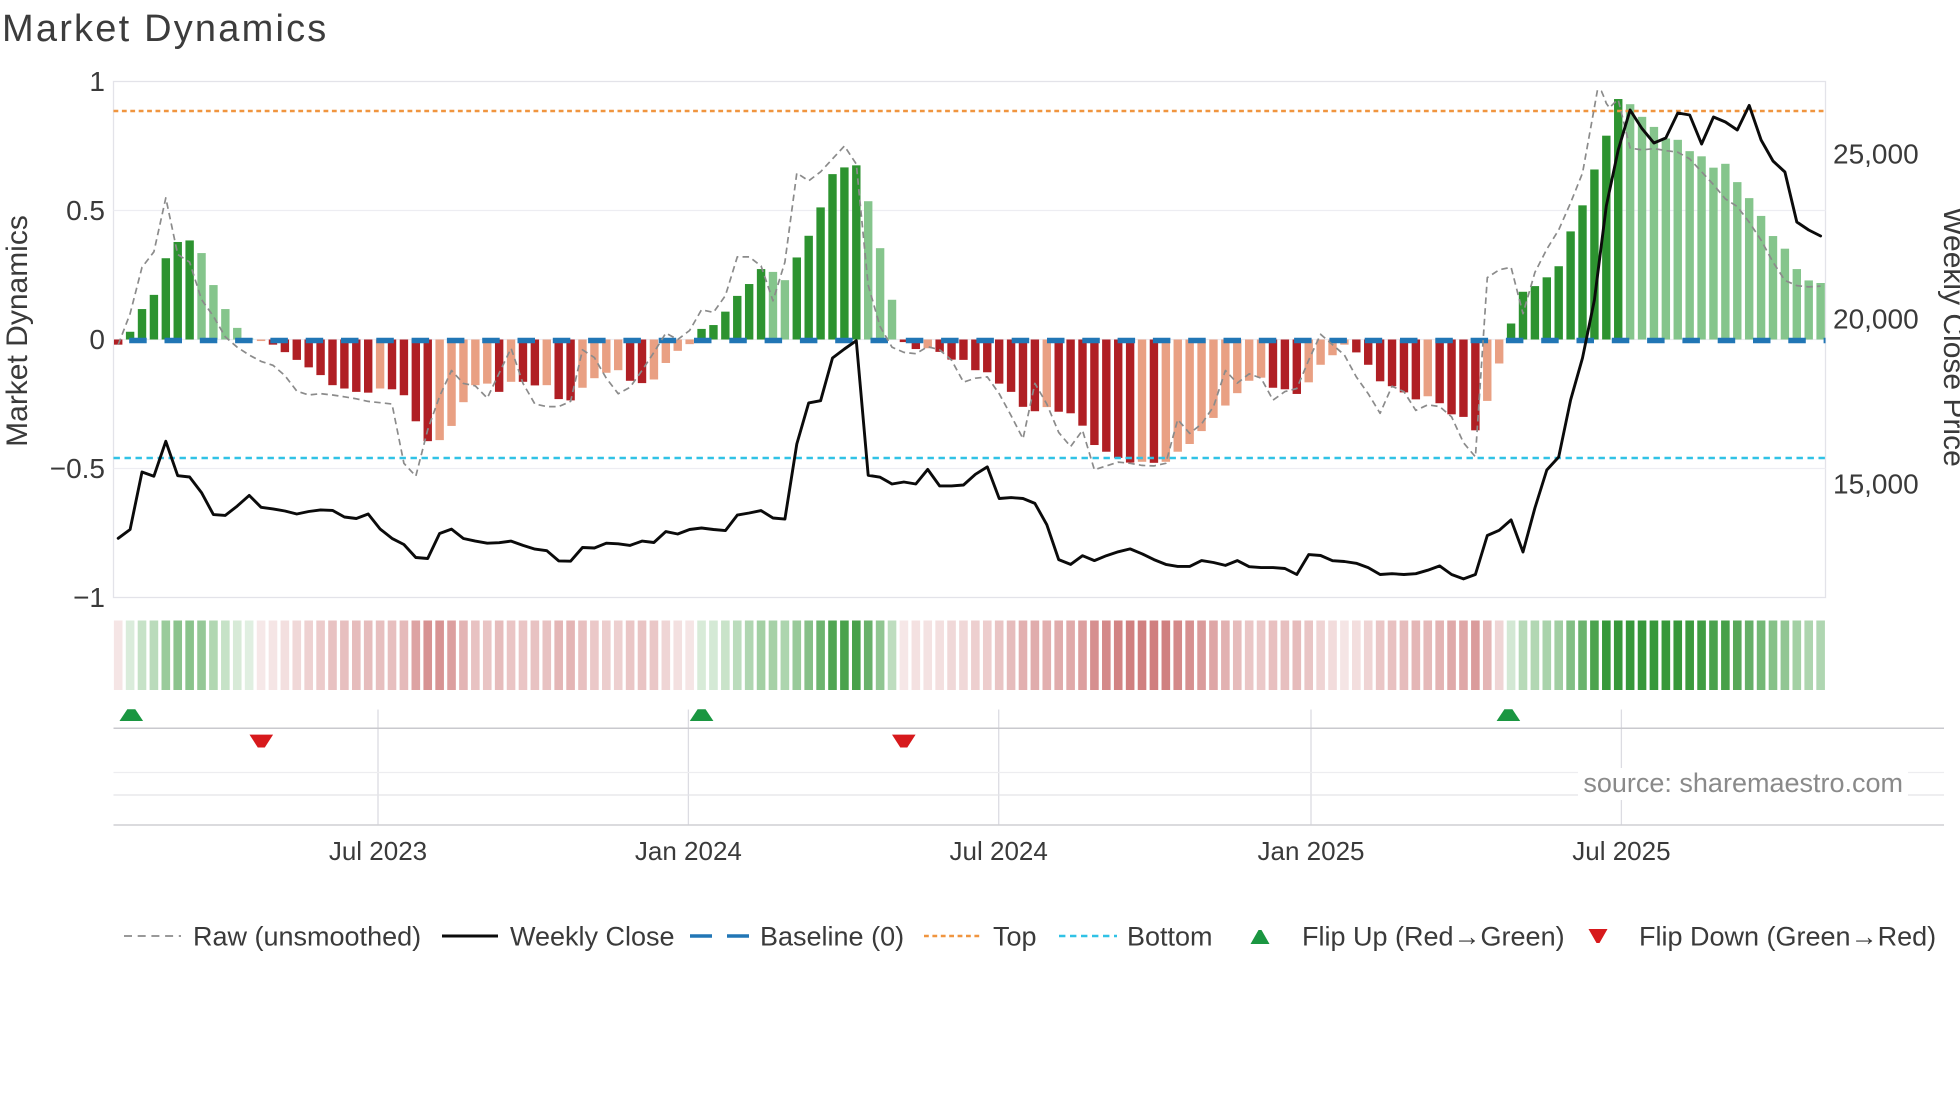 This screenshot has width=1960, height=1107. What do you see at coordinates (1170, 937) in the screenshot?
I see `svg-text: Bottom` at bounding box center [1170, 937].